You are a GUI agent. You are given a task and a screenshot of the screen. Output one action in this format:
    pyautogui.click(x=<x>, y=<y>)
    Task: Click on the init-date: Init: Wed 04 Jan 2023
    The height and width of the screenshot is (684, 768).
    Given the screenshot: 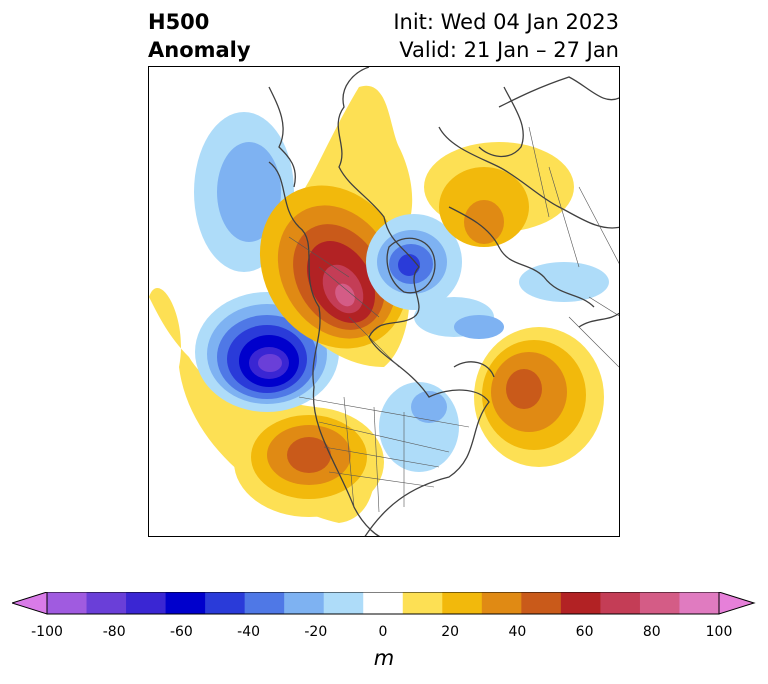 What is the action you would take?
    pyautogui.click(x=506, y=22)
    